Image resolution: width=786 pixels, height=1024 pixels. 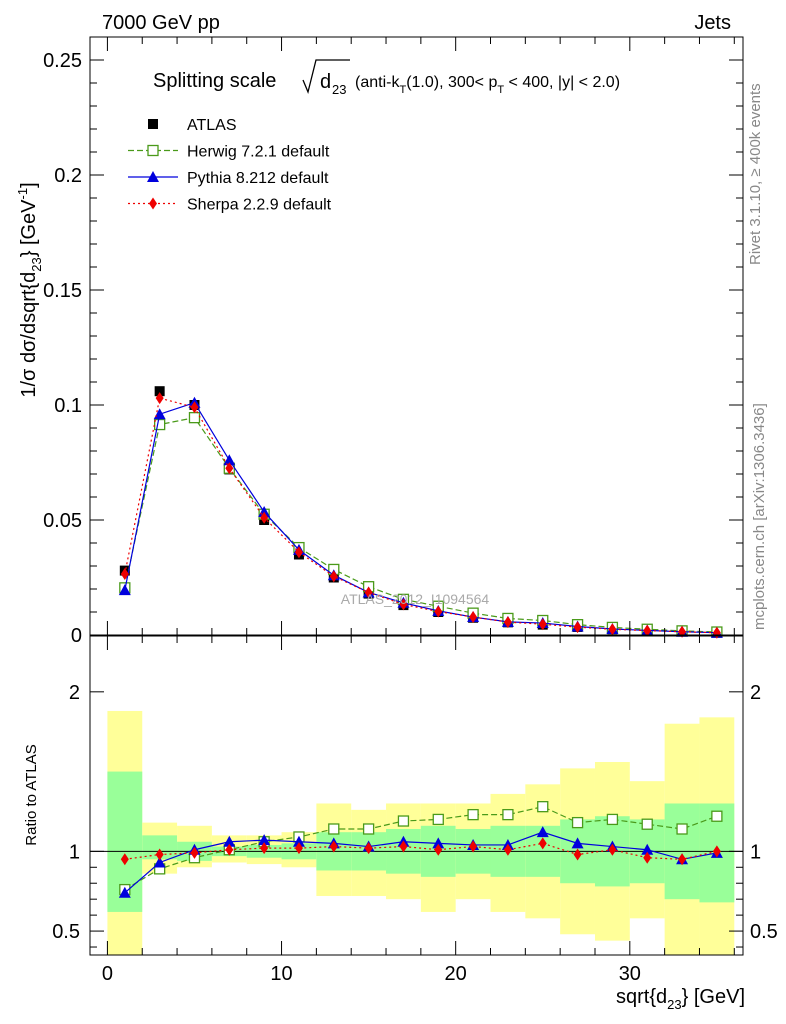 What do you see at coordinates (29, 289) in the screenshot?
I see `y-axis-label-main: 1/σ dσ/dsqrt{d23} [GeV-1]` at bounding box center [29, 289].